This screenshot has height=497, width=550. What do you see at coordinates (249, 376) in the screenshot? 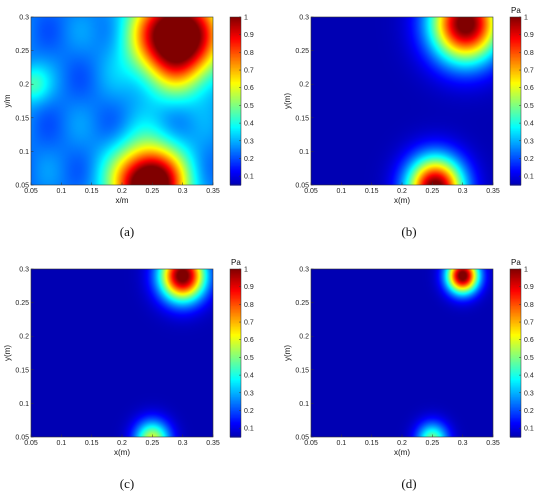
I see `colorbar-tick-label: 0.4` at bounding box center [249, 376].